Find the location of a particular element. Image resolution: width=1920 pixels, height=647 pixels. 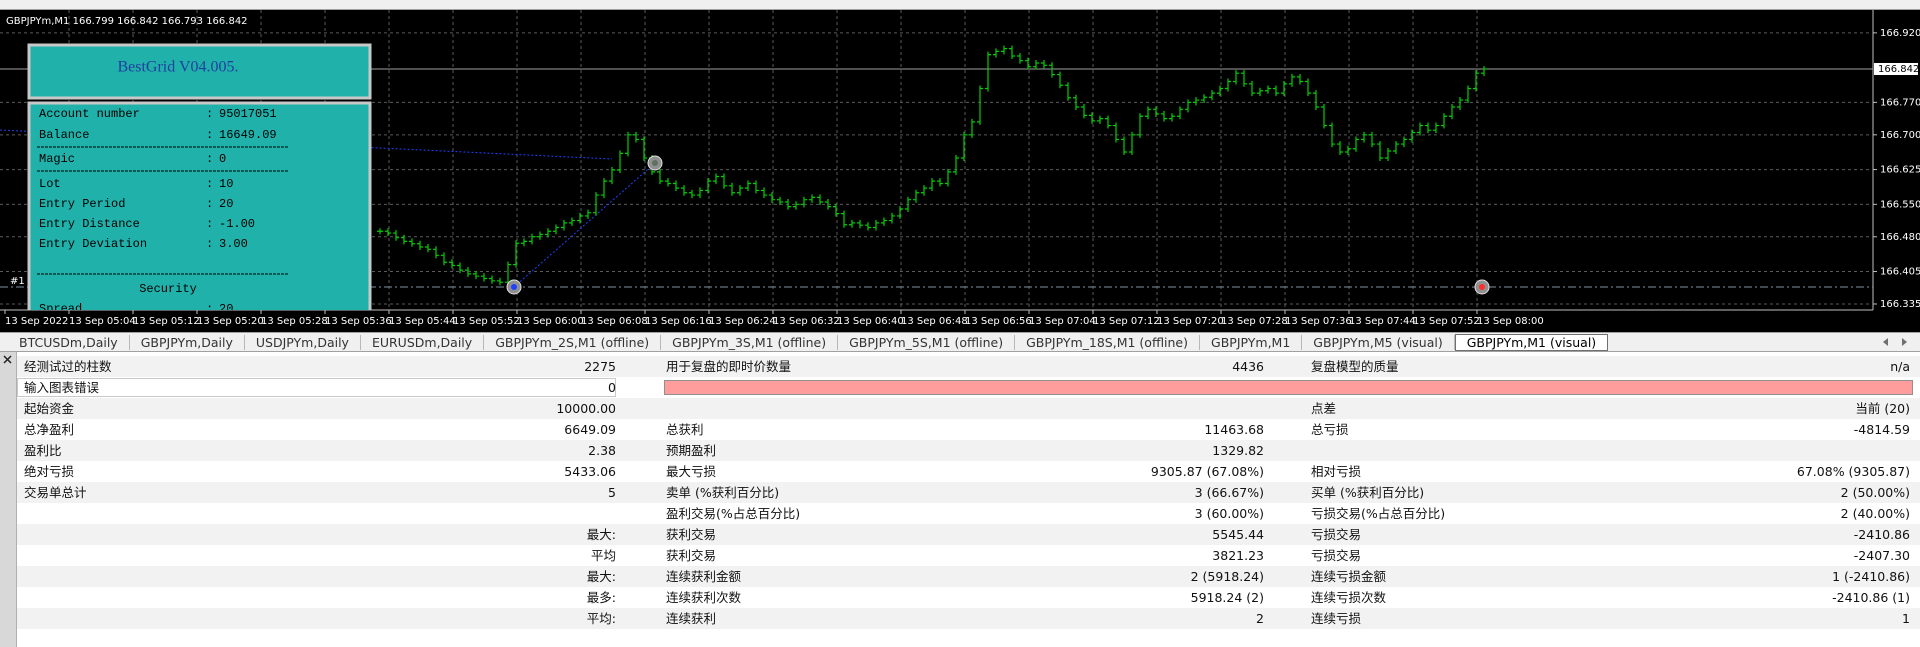

table-label: 盈利比 is located at coordinates (43, 450).